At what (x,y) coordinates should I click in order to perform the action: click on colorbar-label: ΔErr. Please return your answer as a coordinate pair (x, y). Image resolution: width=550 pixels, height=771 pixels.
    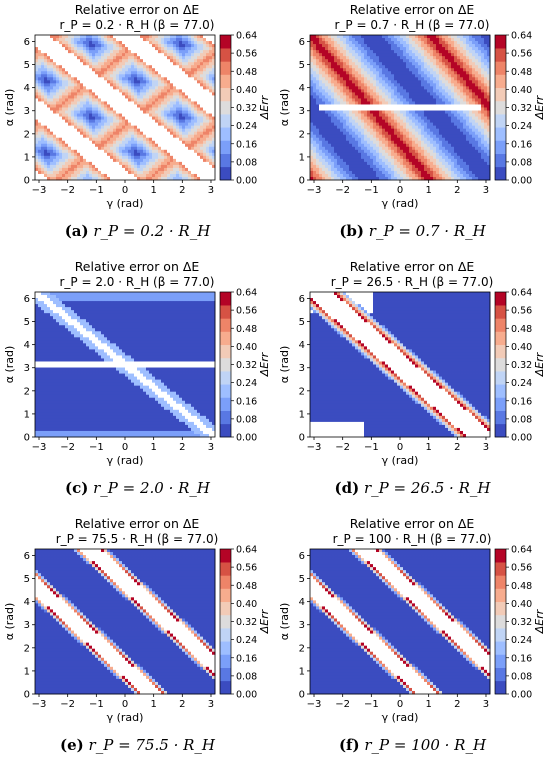
    Looking at the image, I should click on (264, 107).